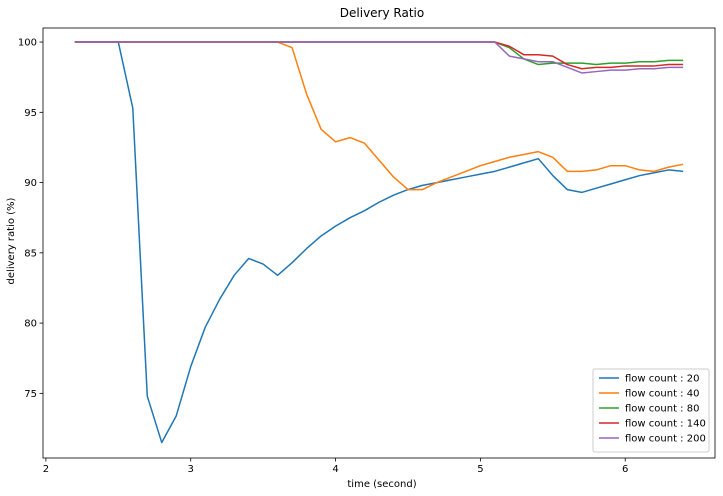 This screenshot has height=496, width=723. I want to click on legend-label: flow count : 80, so click(662, 409).